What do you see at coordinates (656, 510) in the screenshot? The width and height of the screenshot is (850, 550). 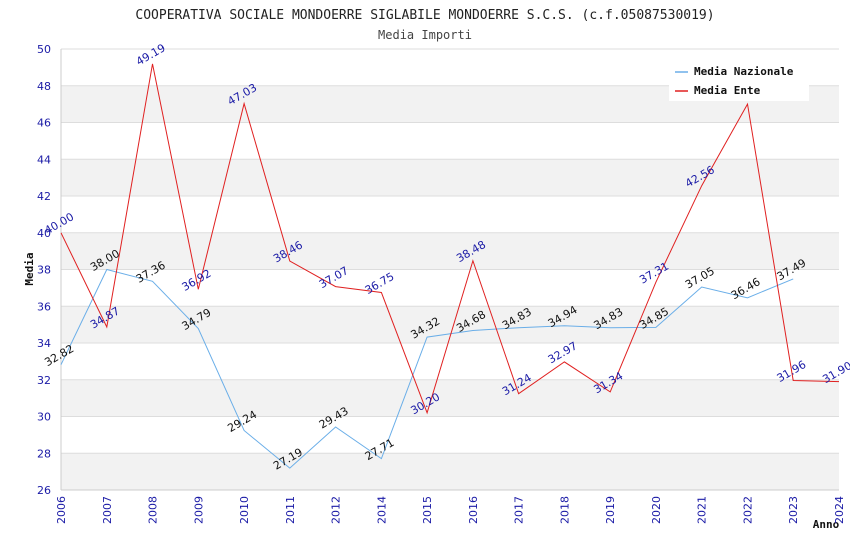 I see `x-tick-label: 2020` at bounding box center [656, 510].